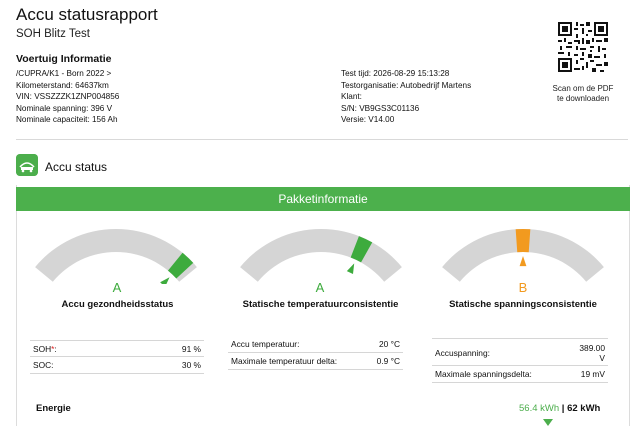  I want to click on soh-footnote-mark: *, so click(53, 349).